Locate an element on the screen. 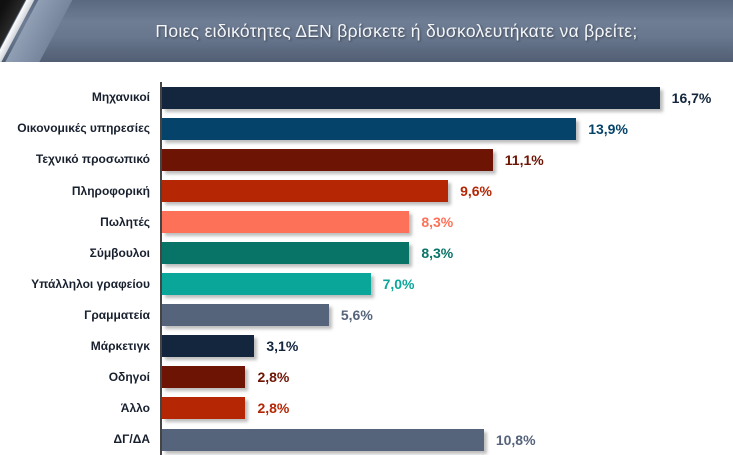 The height and width of the screenshot is (455, 733). value-label: 7,0% is located at coordinates (398, 284).